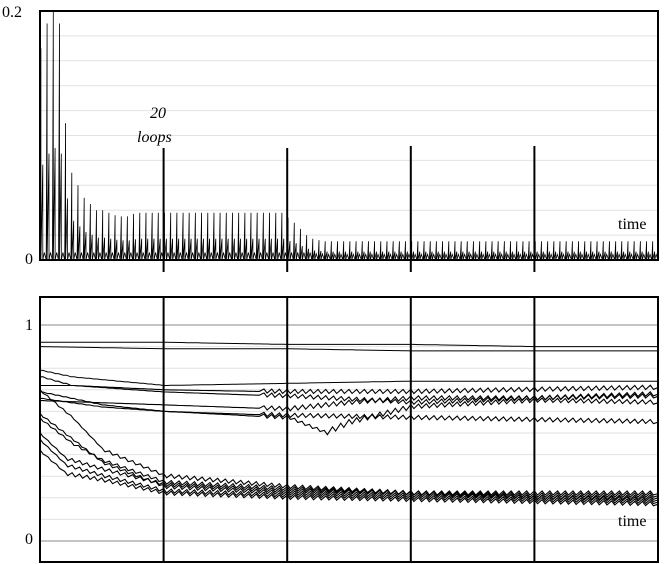  What do you see at coordinates (154, 137) in the screenshot?
I see `annotation-line2: loops` at bounding box center [154, 137].